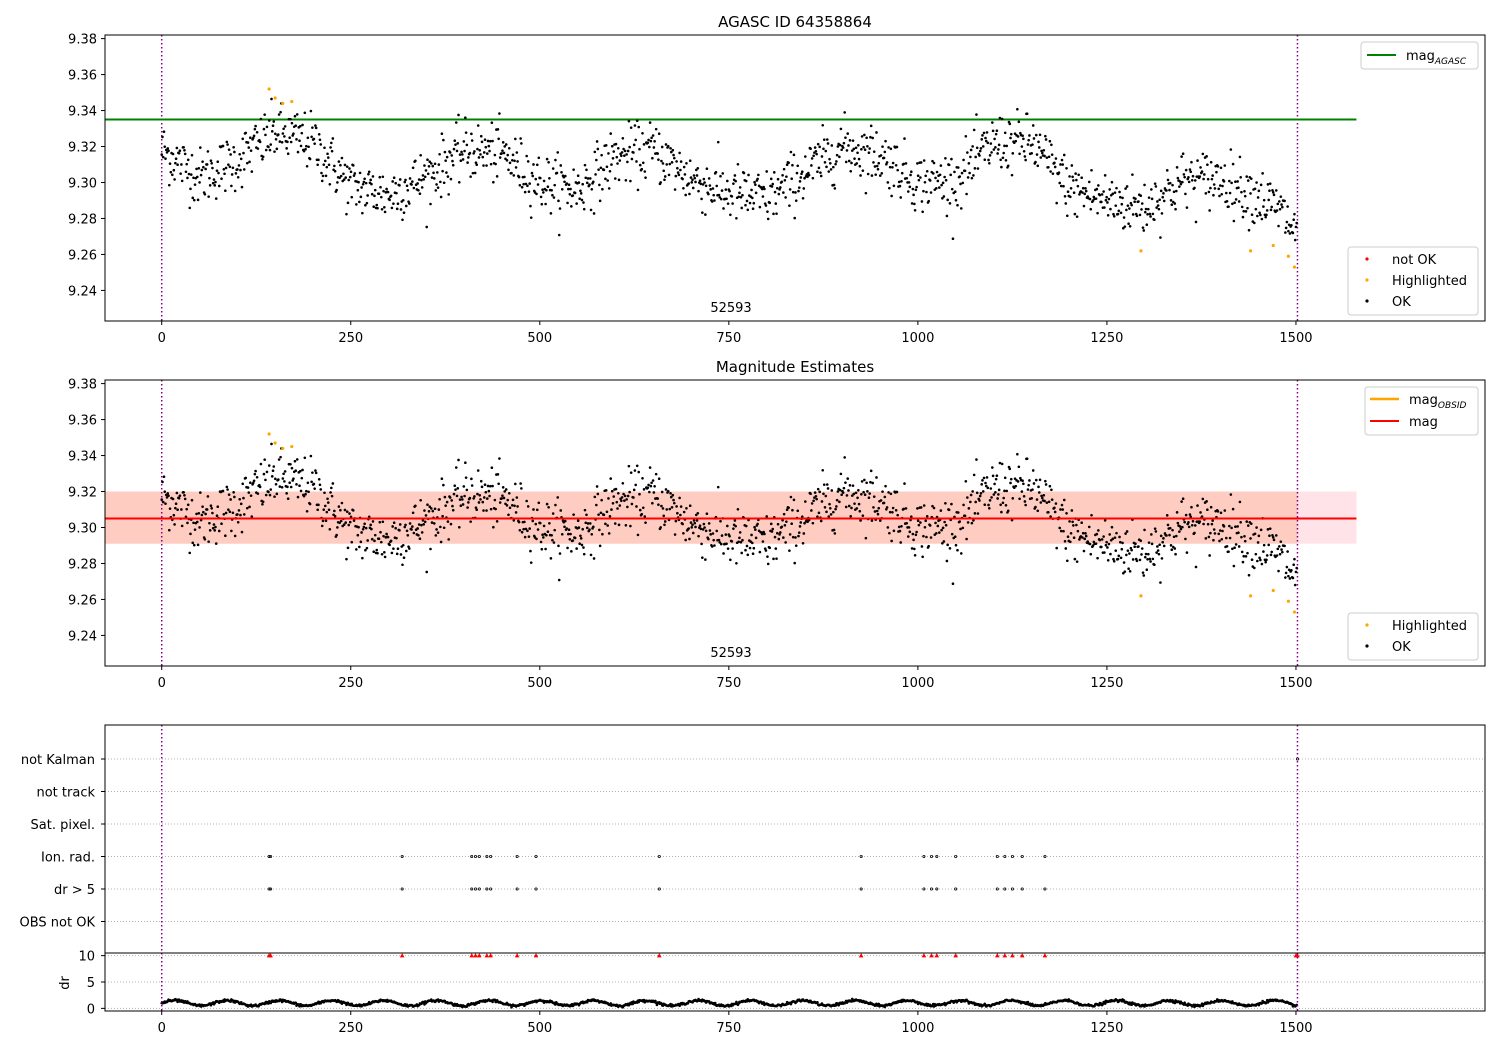  I want to click on dr-tick-label: 5, so click(91, 983).